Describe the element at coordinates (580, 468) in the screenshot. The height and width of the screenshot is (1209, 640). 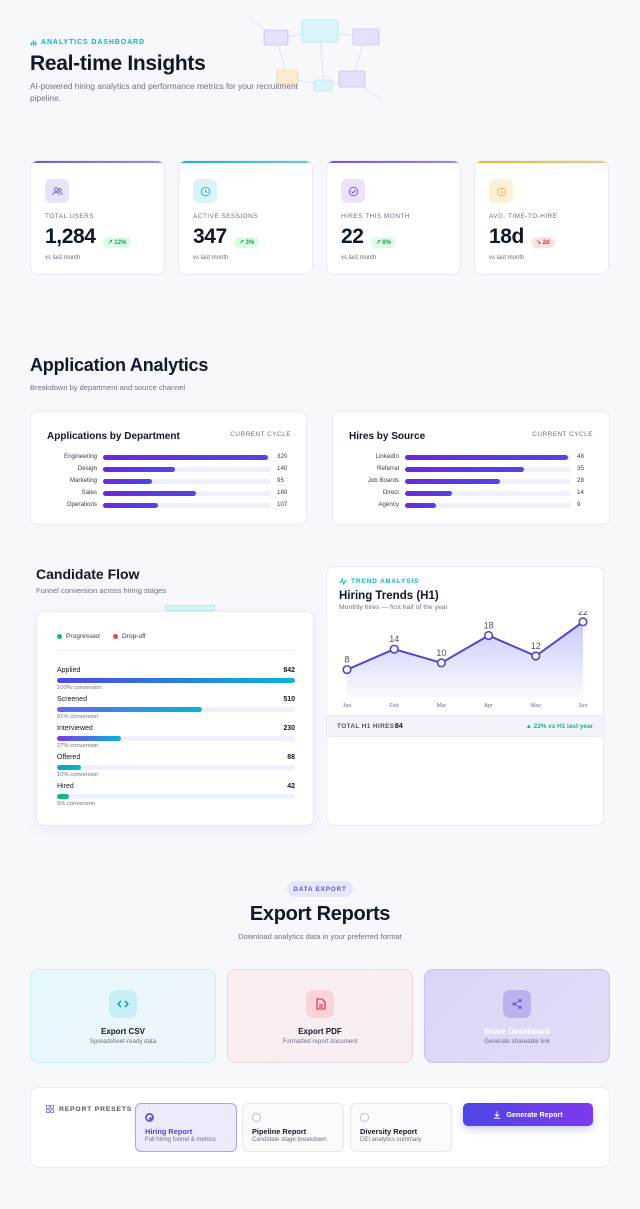
I see `bar-value: 35` at that location.